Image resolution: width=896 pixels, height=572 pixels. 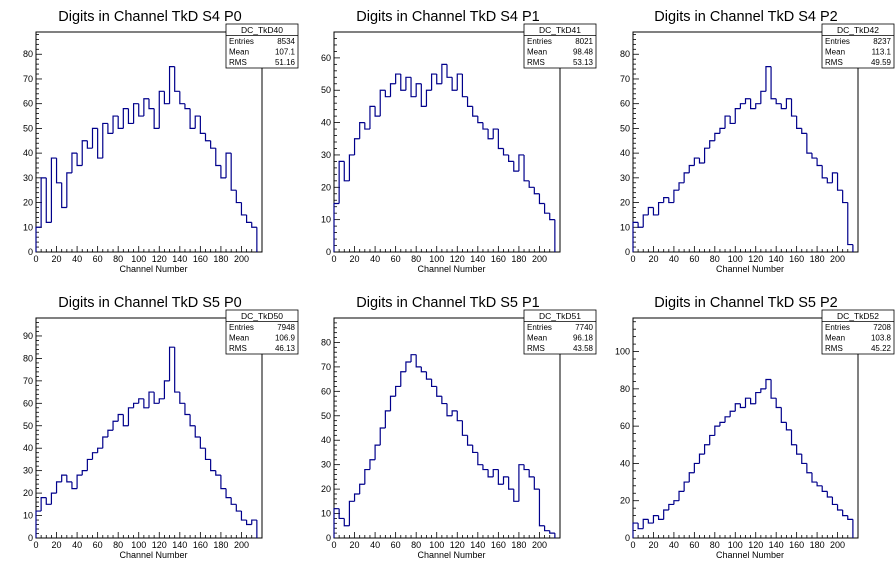 I want to click on stats-value: 49.59, so click(x=881, y=62).